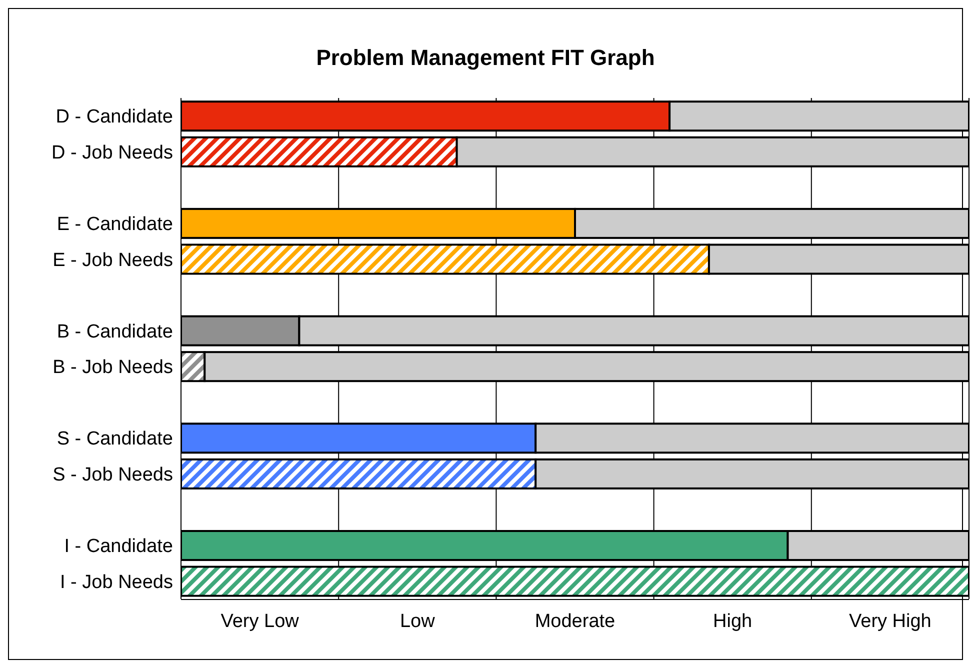 The height and width of the screenshot is (668, 971). What do you see at coordinates (417, 622) in the screenshot?
I see `text: Low` at bounding box center [417, 622].